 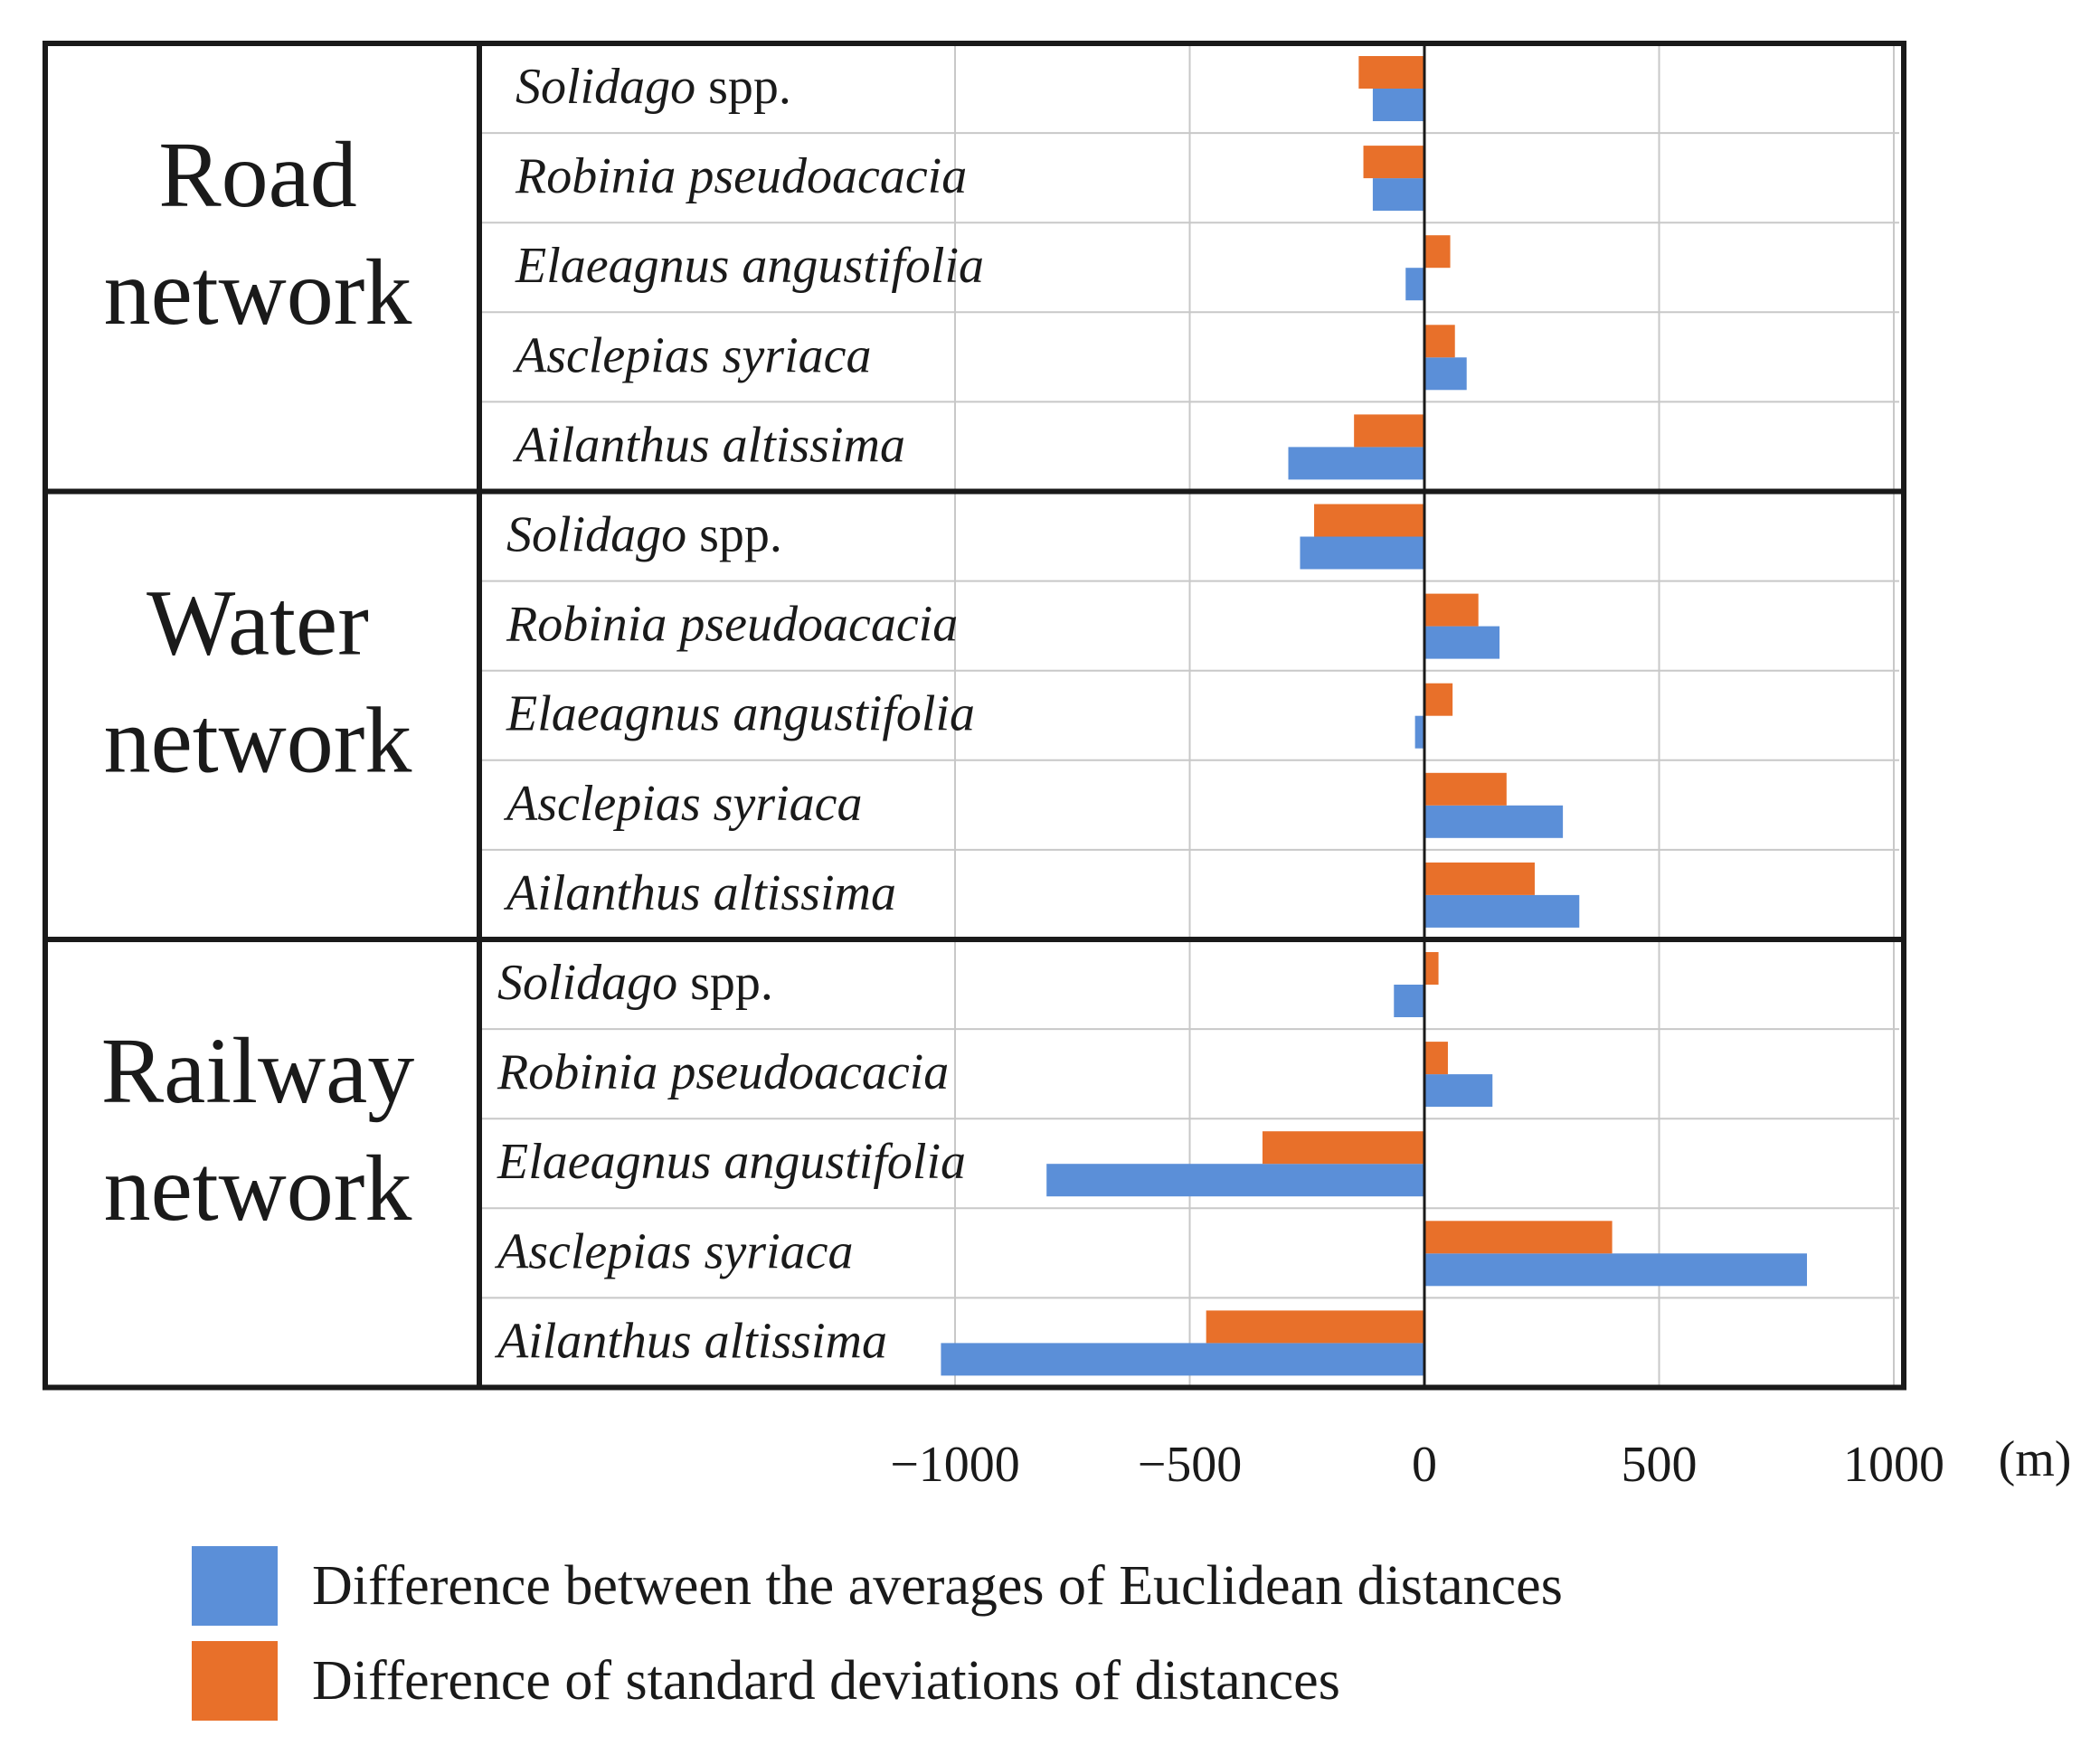 I want to click on x-unit-label: (m), so click(x=2035, y=1459).